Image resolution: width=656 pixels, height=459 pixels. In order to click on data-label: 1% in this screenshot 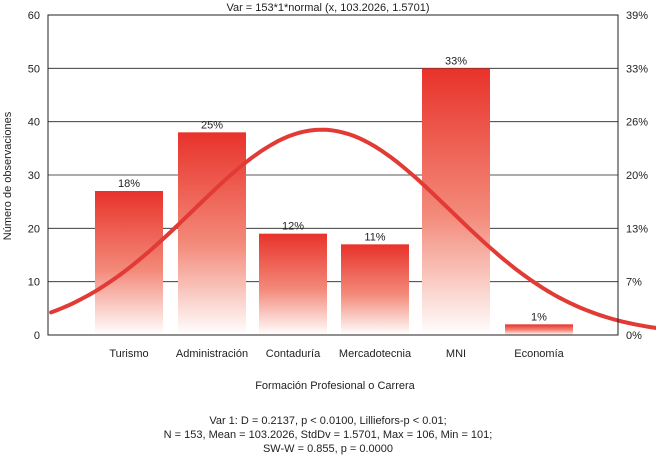, I will do `click(539, 317)`.